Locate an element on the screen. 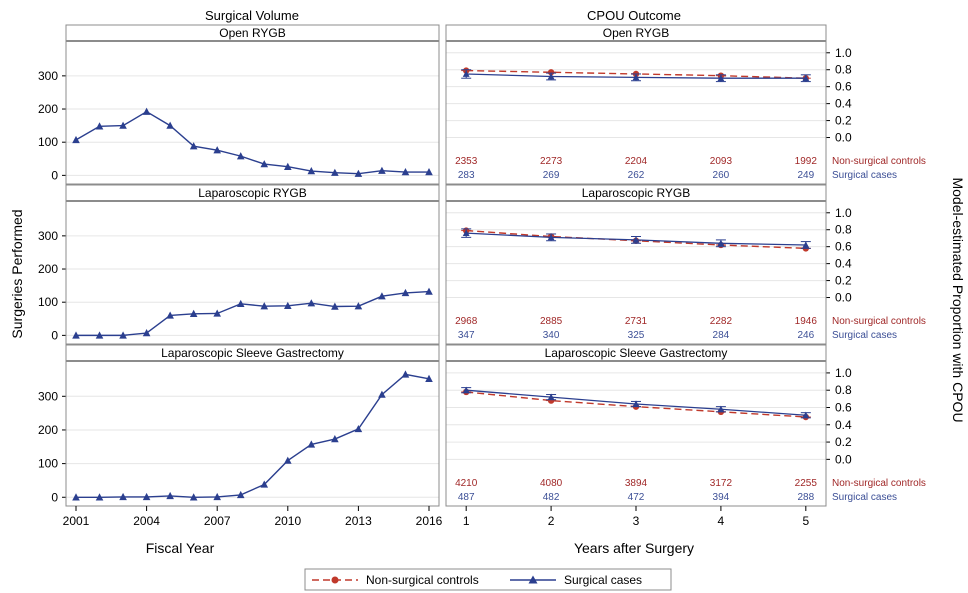  count-controls: 2731 is located at coordinates (636, 321).